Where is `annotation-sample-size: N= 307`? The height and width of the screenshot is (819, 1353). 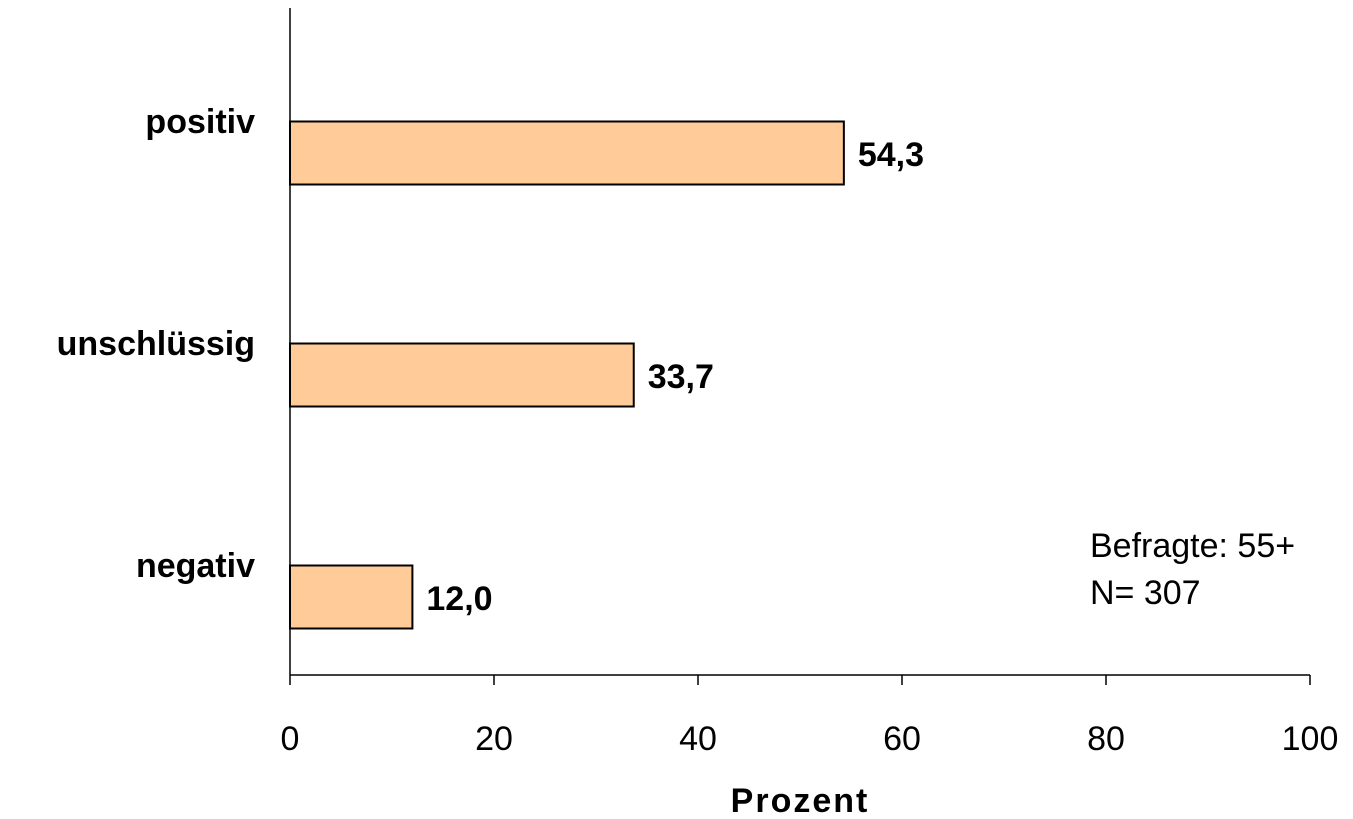 annotation-sample-size: N= 307 is located at coordinates (1145, 593).